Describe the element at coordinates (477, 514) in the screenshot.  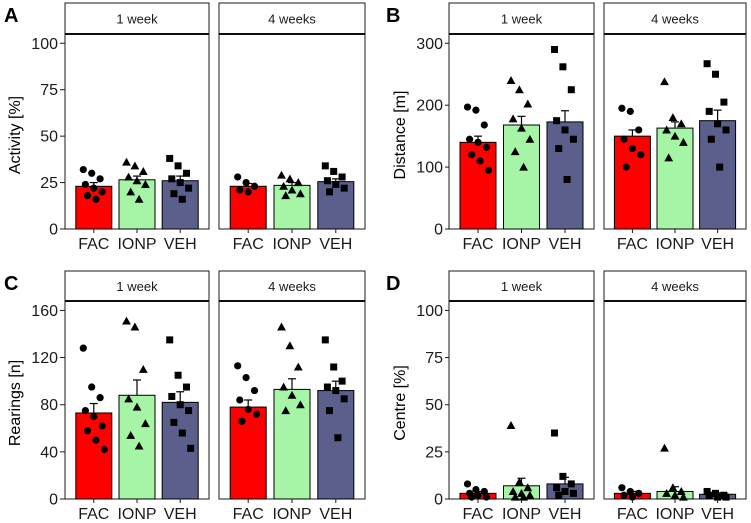
I see `x-tick-label: FAC` at that location.